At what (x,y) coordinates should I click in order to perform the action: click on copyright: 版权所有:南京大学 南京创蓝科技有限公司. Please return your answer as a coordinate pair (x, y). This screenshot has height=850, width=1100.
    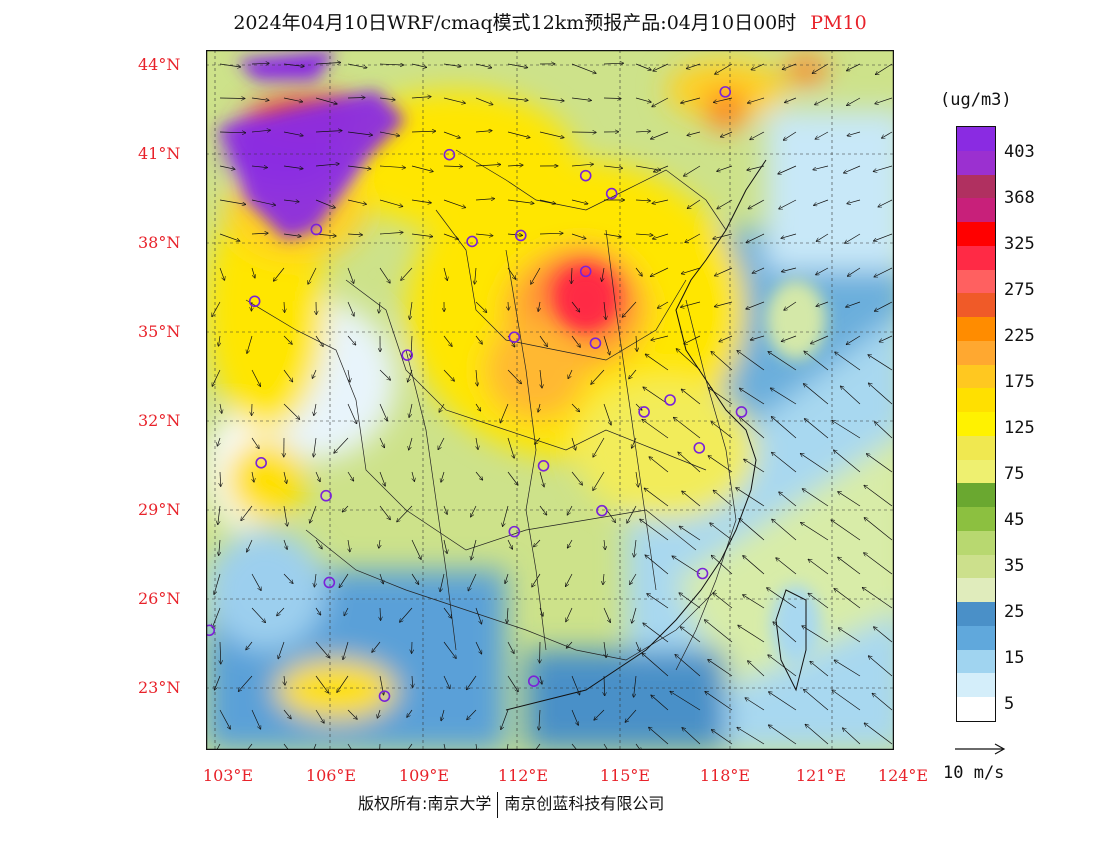
    Looking at the image, I should click on (511, 804).